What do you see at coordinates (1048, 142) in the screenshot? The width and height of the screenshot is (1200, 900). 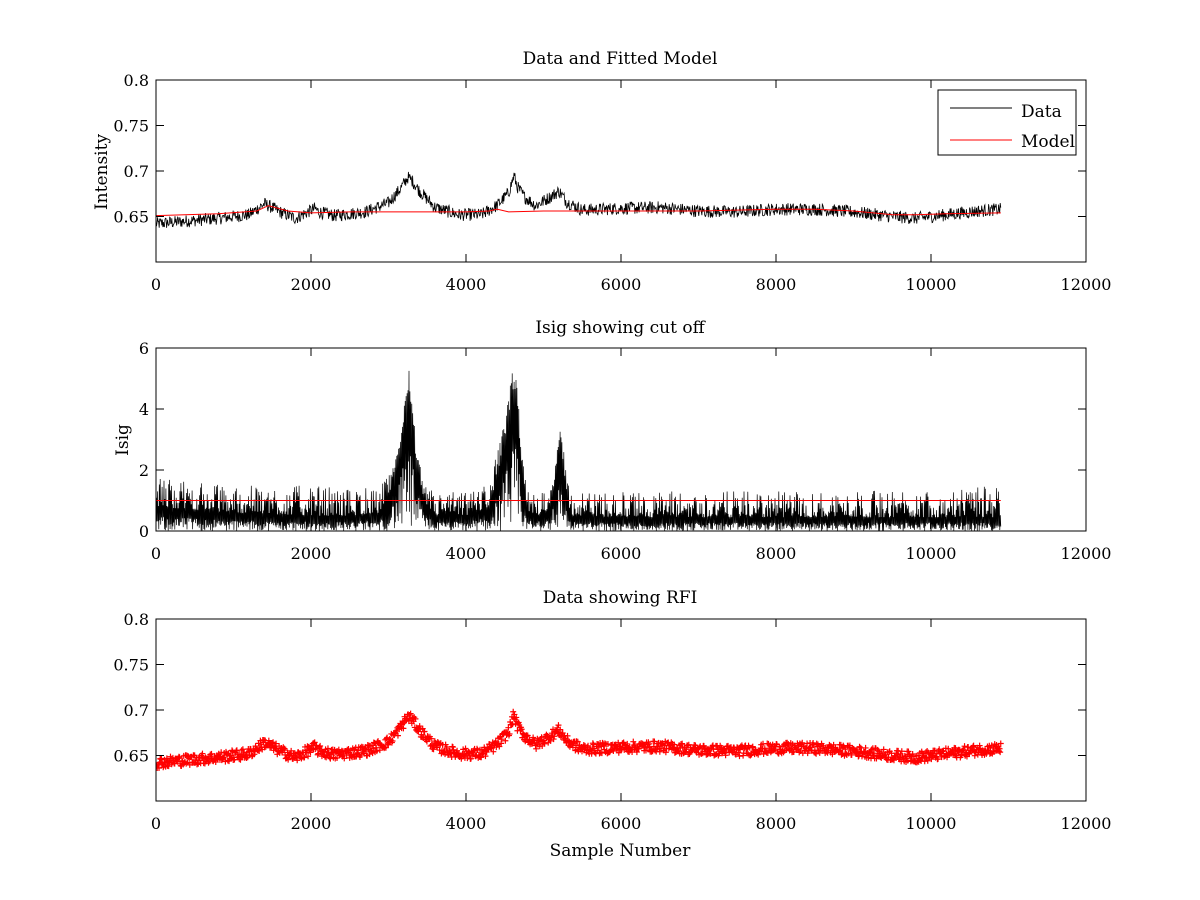 I see `legend-label-model: Model` at bounding box center [1048, 142].